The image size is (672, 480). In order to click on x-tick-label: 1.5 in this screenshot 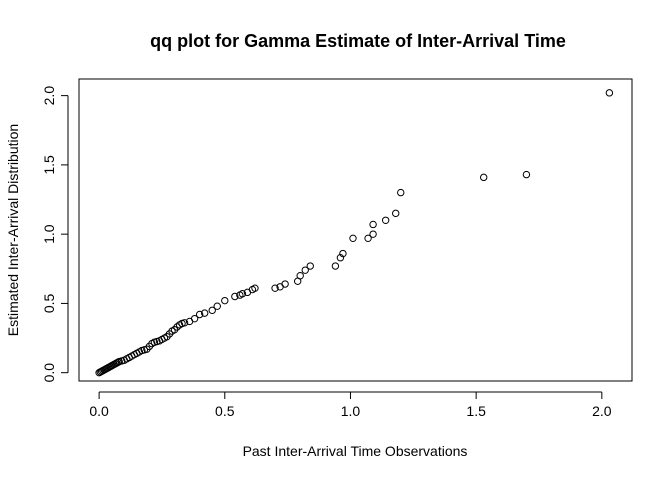, I will do `click(476, 411)`.